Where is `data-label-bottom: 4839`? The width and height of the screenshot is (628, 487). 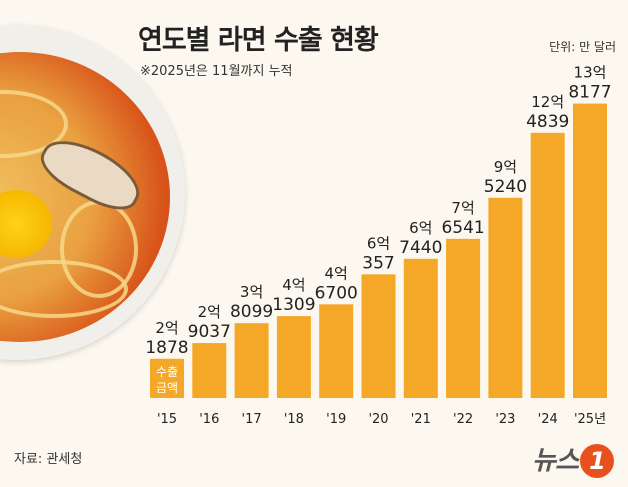 data-label-bottom: 4839 is located at coordinates (547, 122).